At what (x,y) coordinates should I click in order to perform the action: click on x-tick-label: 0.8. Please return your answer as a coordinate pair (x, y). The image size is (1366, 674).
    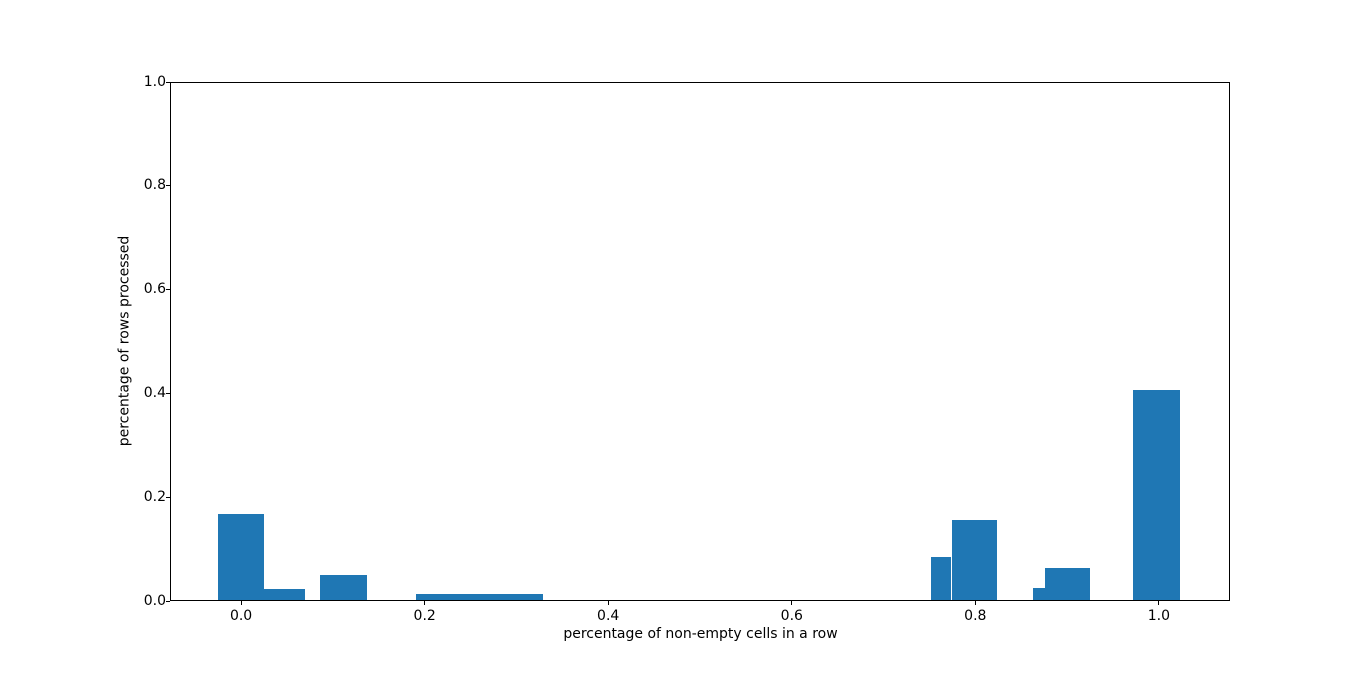
    Looking at the image, I should click on (975, 616).